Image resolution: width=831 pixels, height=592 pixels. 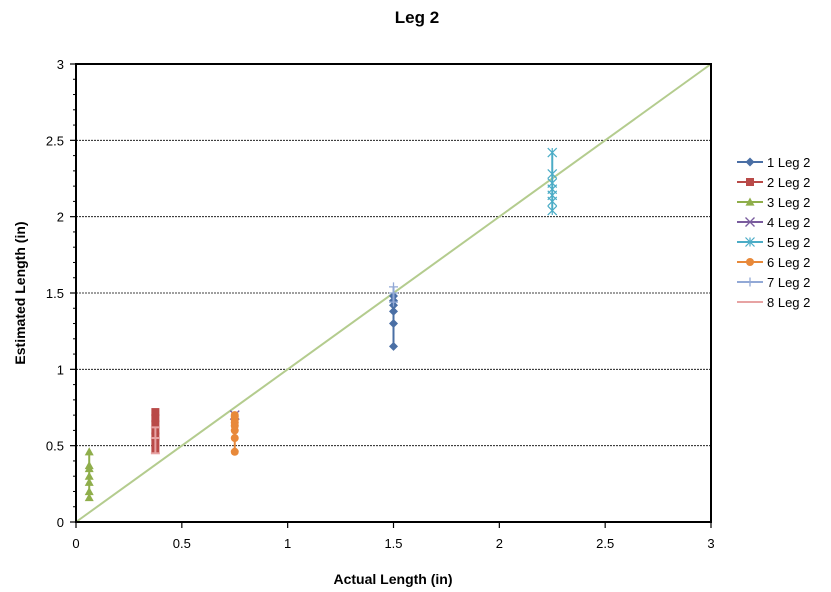 I want to click on x-tick-label: 0.5, so click(x=182, y=543).